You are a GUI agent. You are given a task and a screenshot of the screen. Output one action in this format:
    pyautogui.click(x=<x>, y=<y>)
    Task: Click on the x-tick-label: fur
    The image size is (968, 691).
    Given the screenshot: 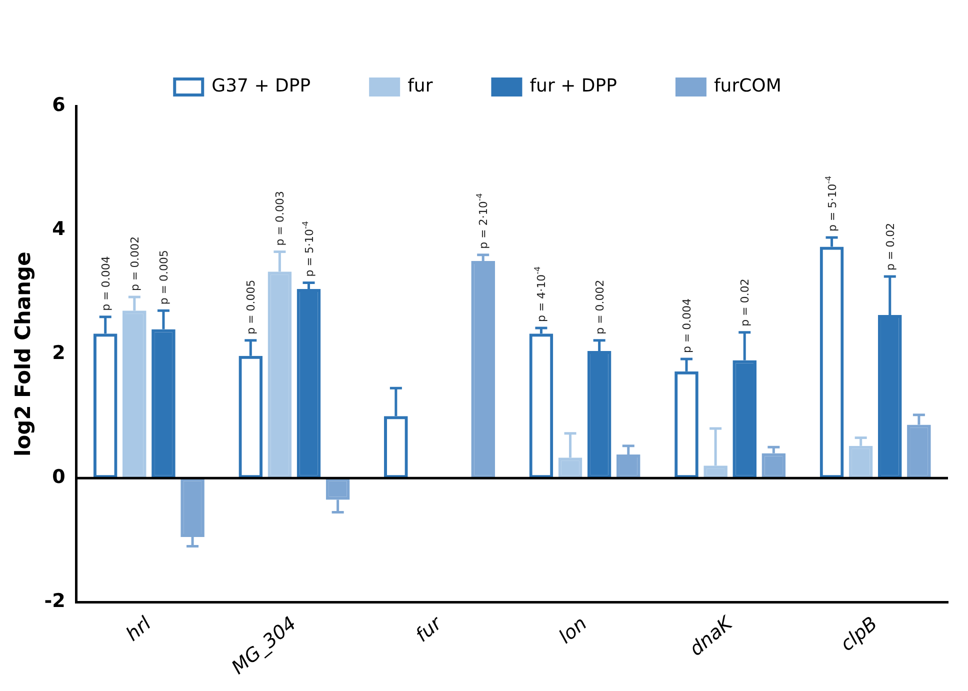 What is the action you would take?
    pyautogui.click(x=429, y=629)
    